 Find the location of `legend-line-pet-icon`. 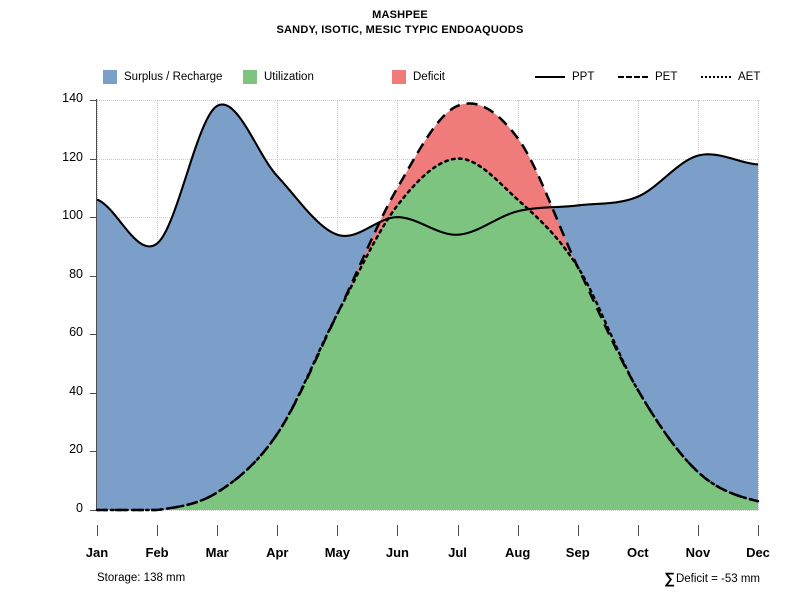

legend-line-pet-icon is located at coordinates (633, 77).